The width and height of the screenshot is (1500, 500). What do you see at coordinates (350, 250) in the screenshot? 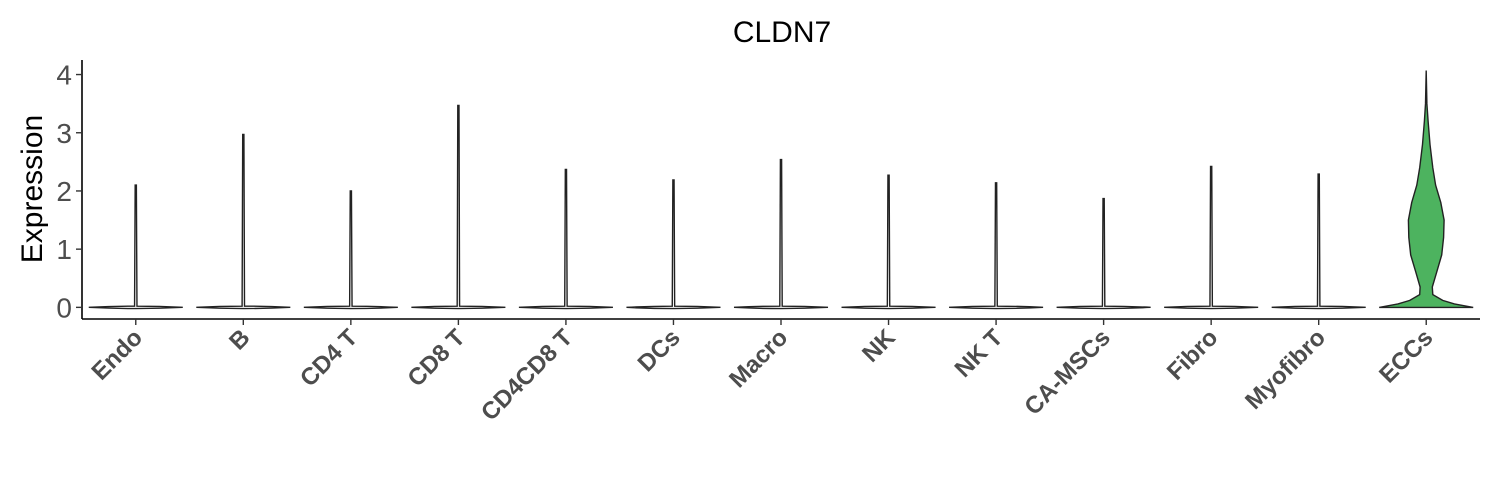
I see `violin-cd4-t` at bounding box center [350, 250].